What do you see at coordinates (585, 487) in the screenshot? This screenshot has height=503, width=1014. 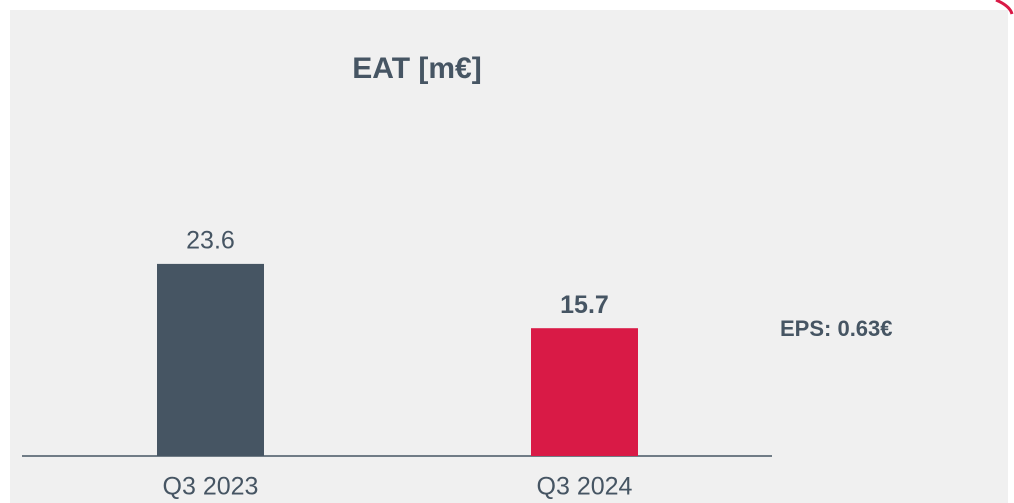 I see `x-tick-label: Q3 2024` at bounding box center [585, 487].